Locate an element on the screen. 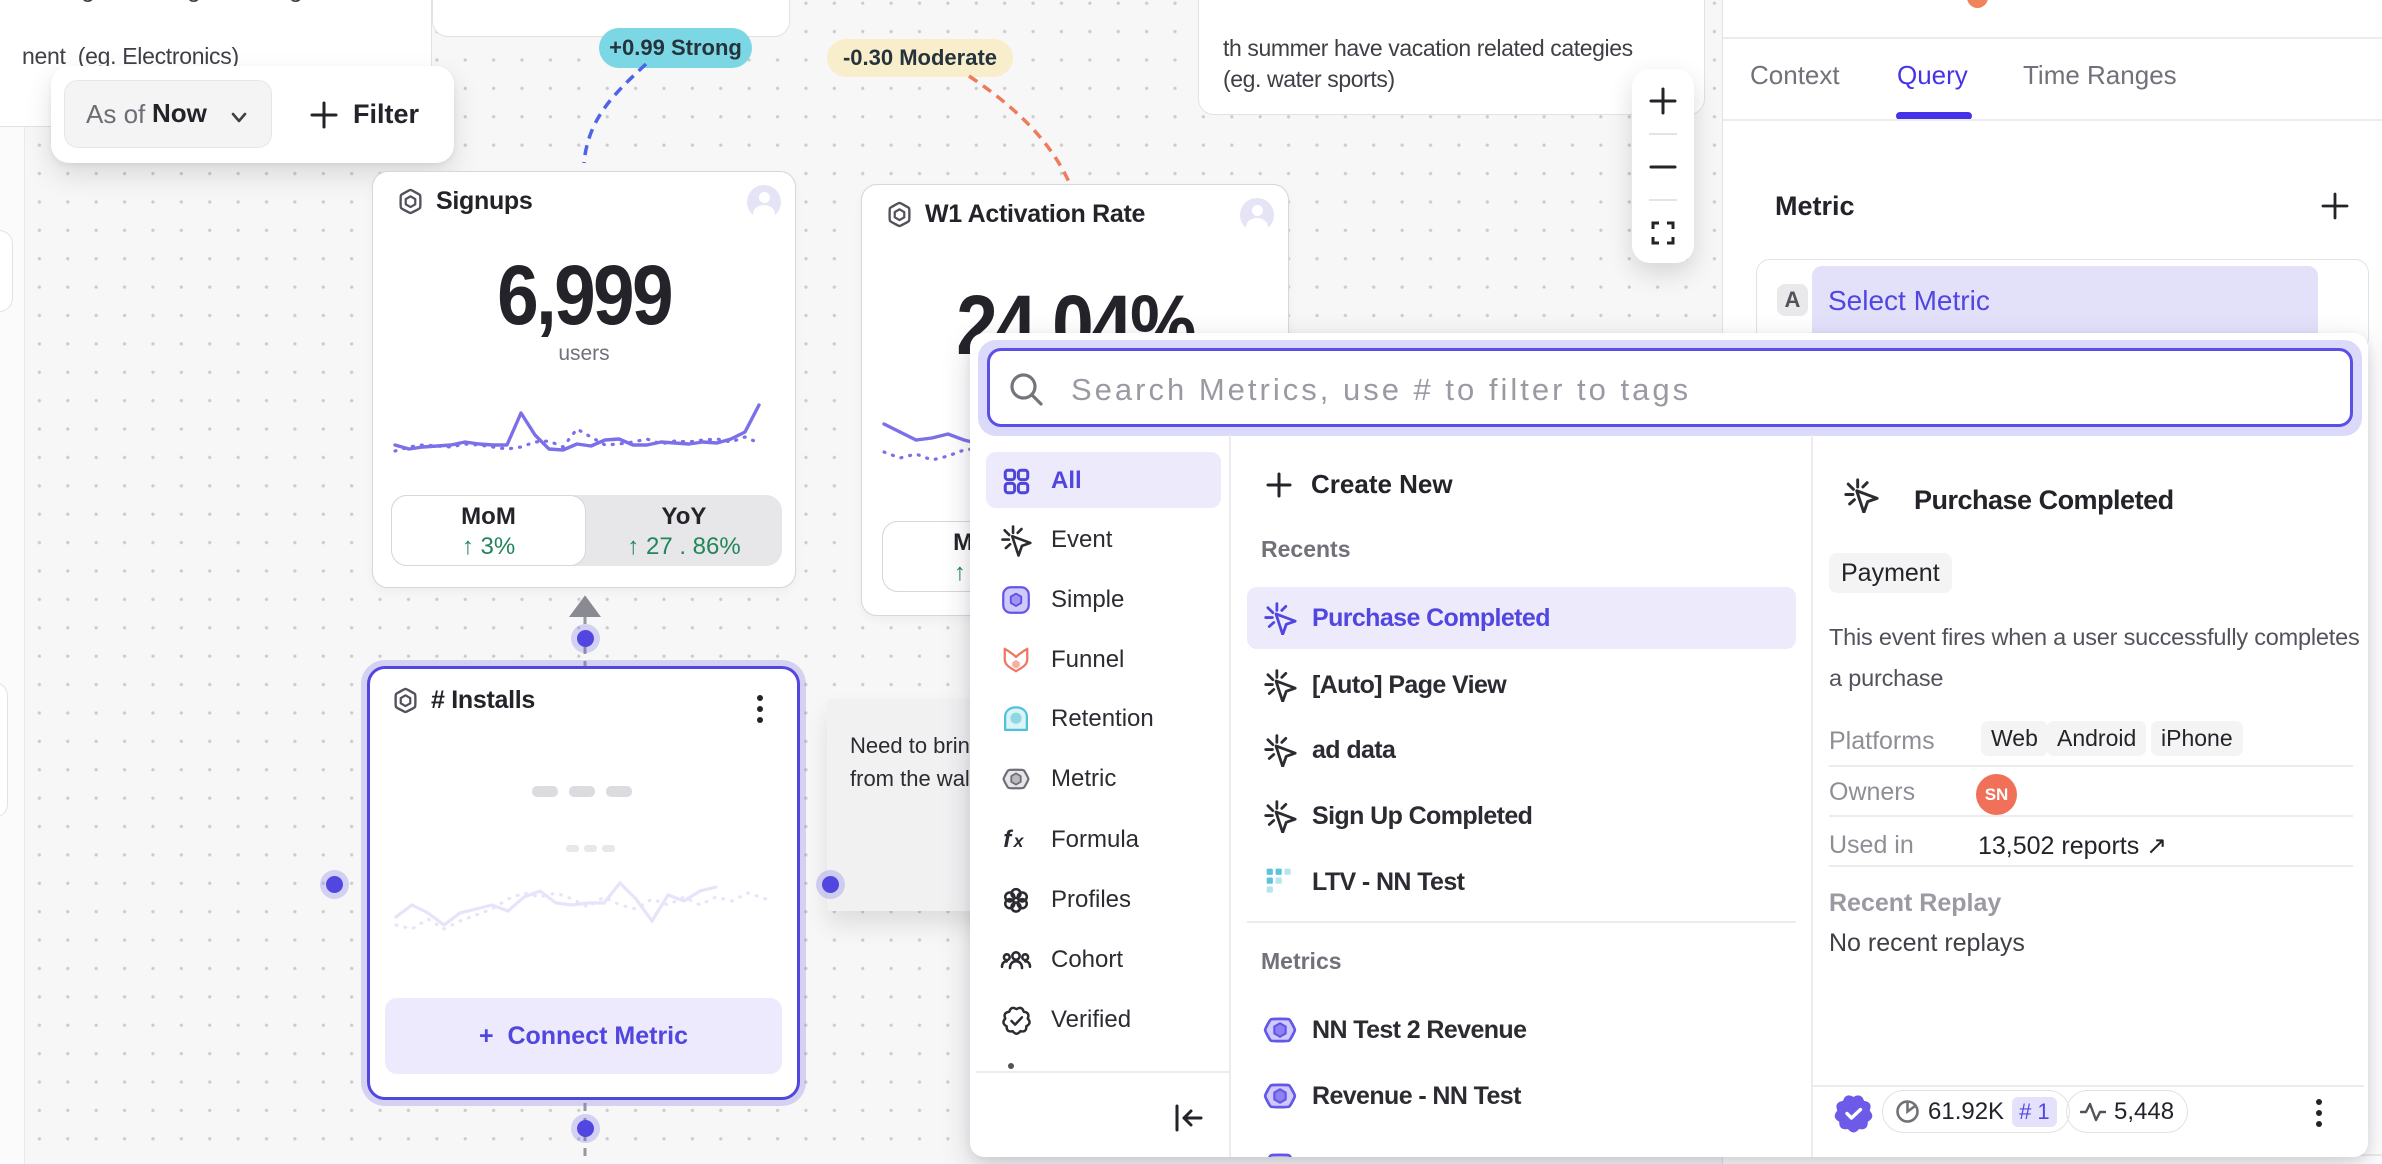 This screenshot has width=2382, height=1164. svg-text: x is located at coordinates (1019, 841).